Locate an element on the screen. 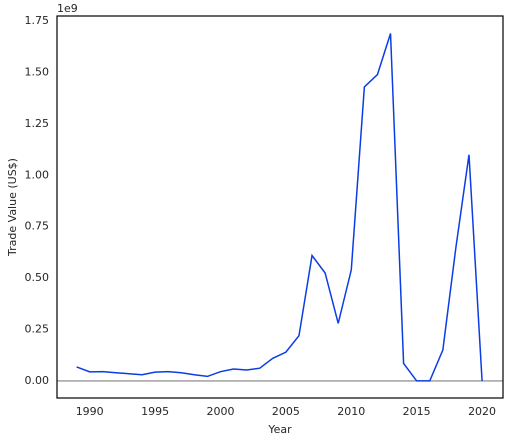 This screenshot has height=442, width=510. y-axis-label: Trade Value (US$) is located at coordinates (12, 207).